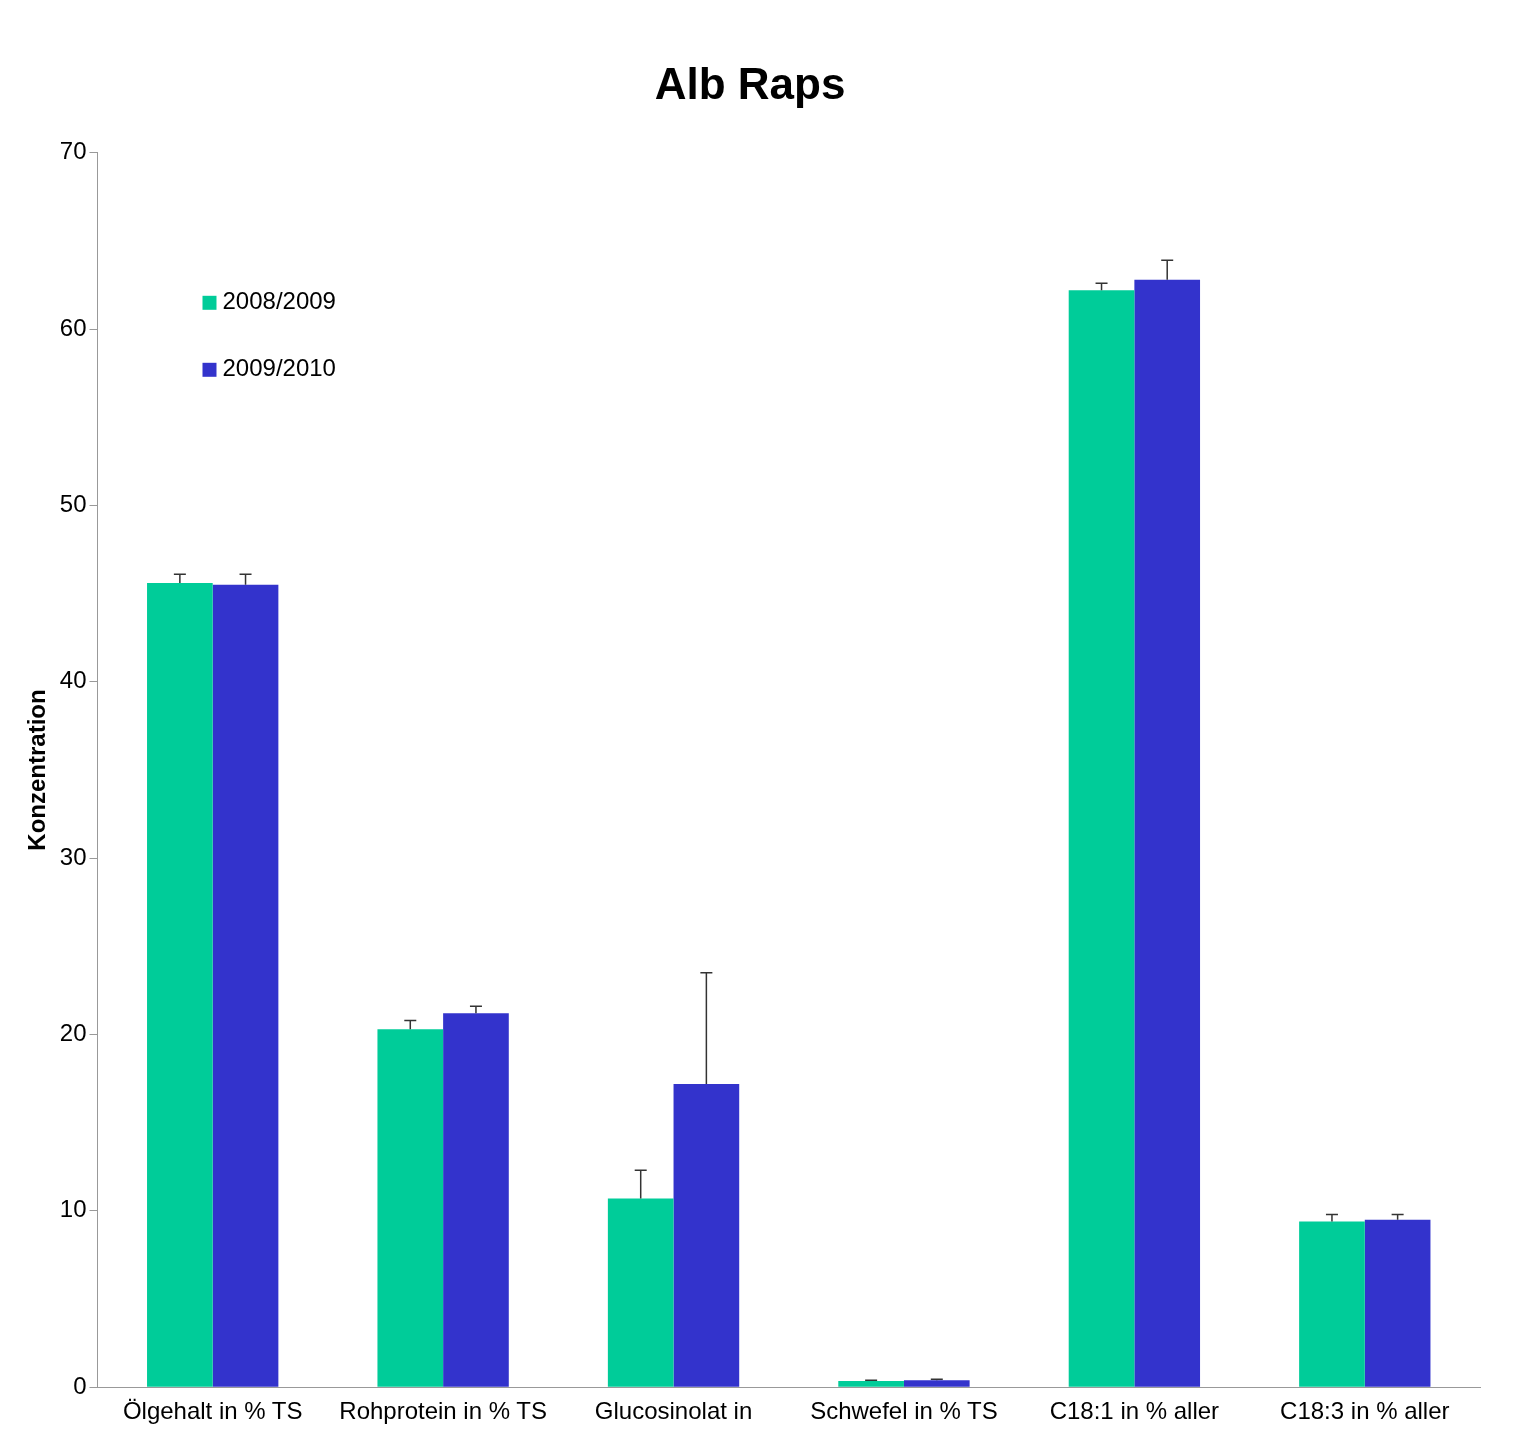 The height and width of the screenshot is (1440, 1521). I want to click on y-tick-label: 60, so click(73, 327).